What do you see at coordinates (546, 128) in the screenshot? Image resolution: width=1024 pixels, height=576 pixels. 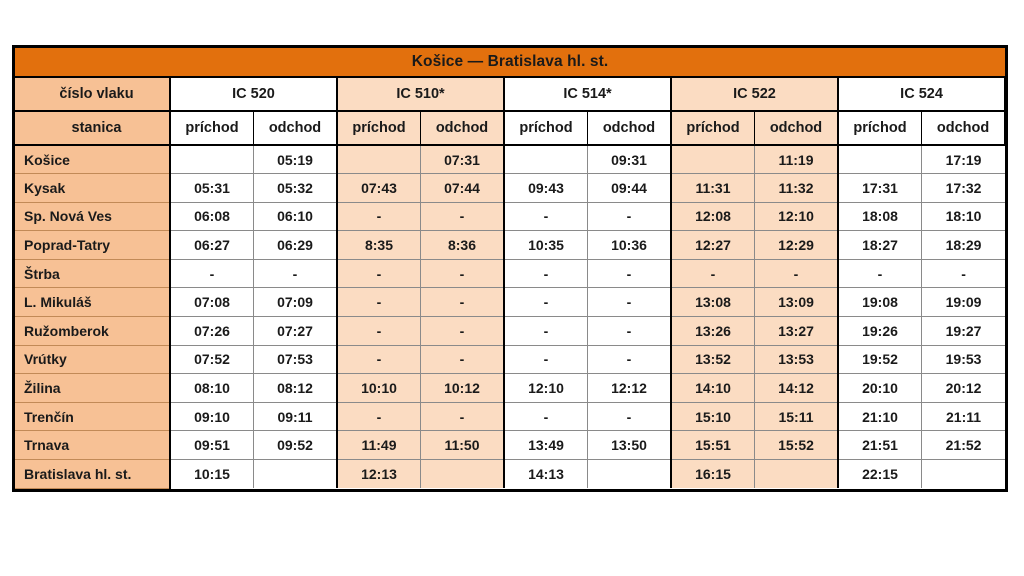 I see `col-header-arrival-3: príchod` at bounding box center [546, 128].